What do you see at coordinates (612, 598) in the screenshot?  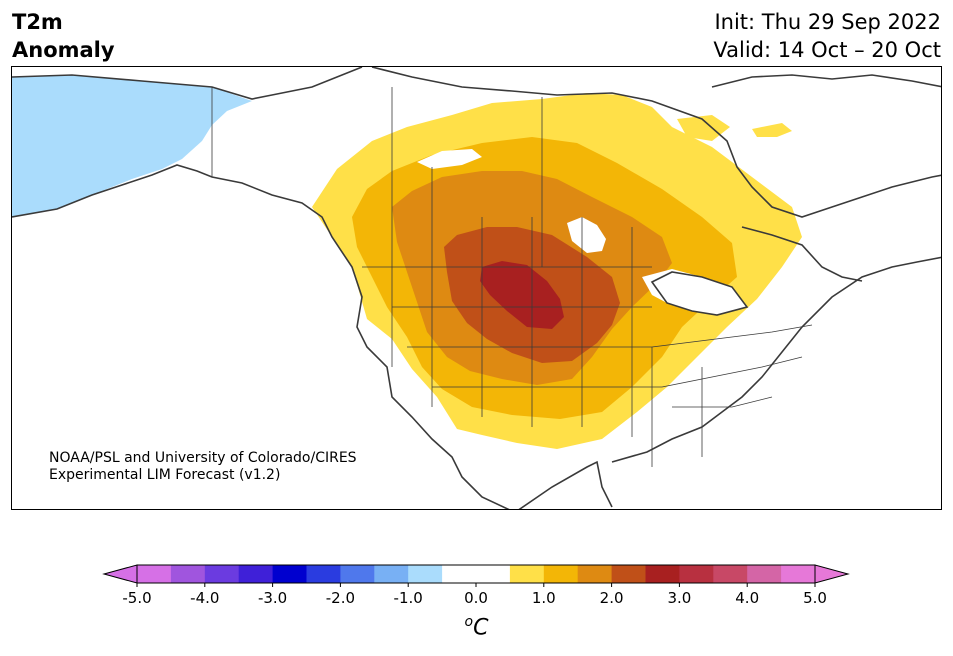 I see `colorbar-tick-label: 2.0` at bounding box center [612, 598].